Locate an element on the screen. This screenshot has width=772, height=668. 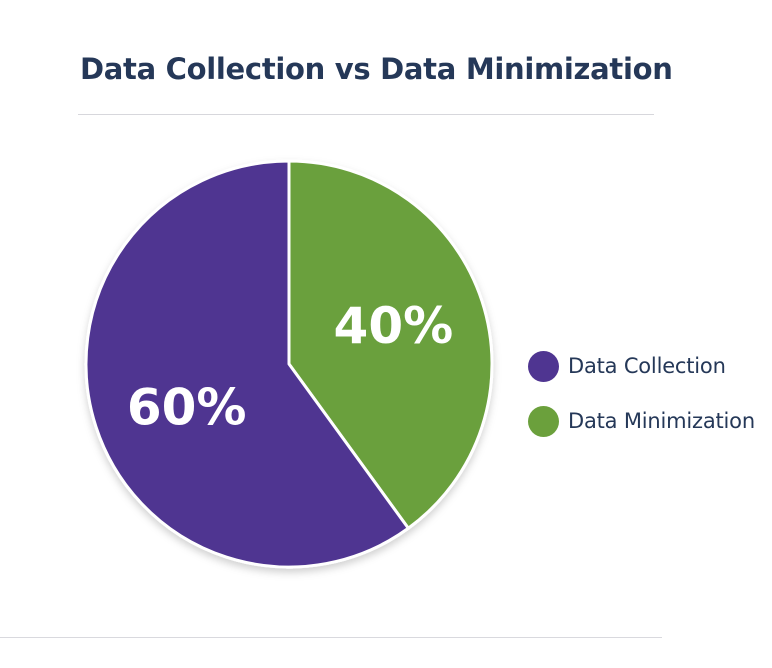
slice-data-minimization is located at coordinates (390, 344).